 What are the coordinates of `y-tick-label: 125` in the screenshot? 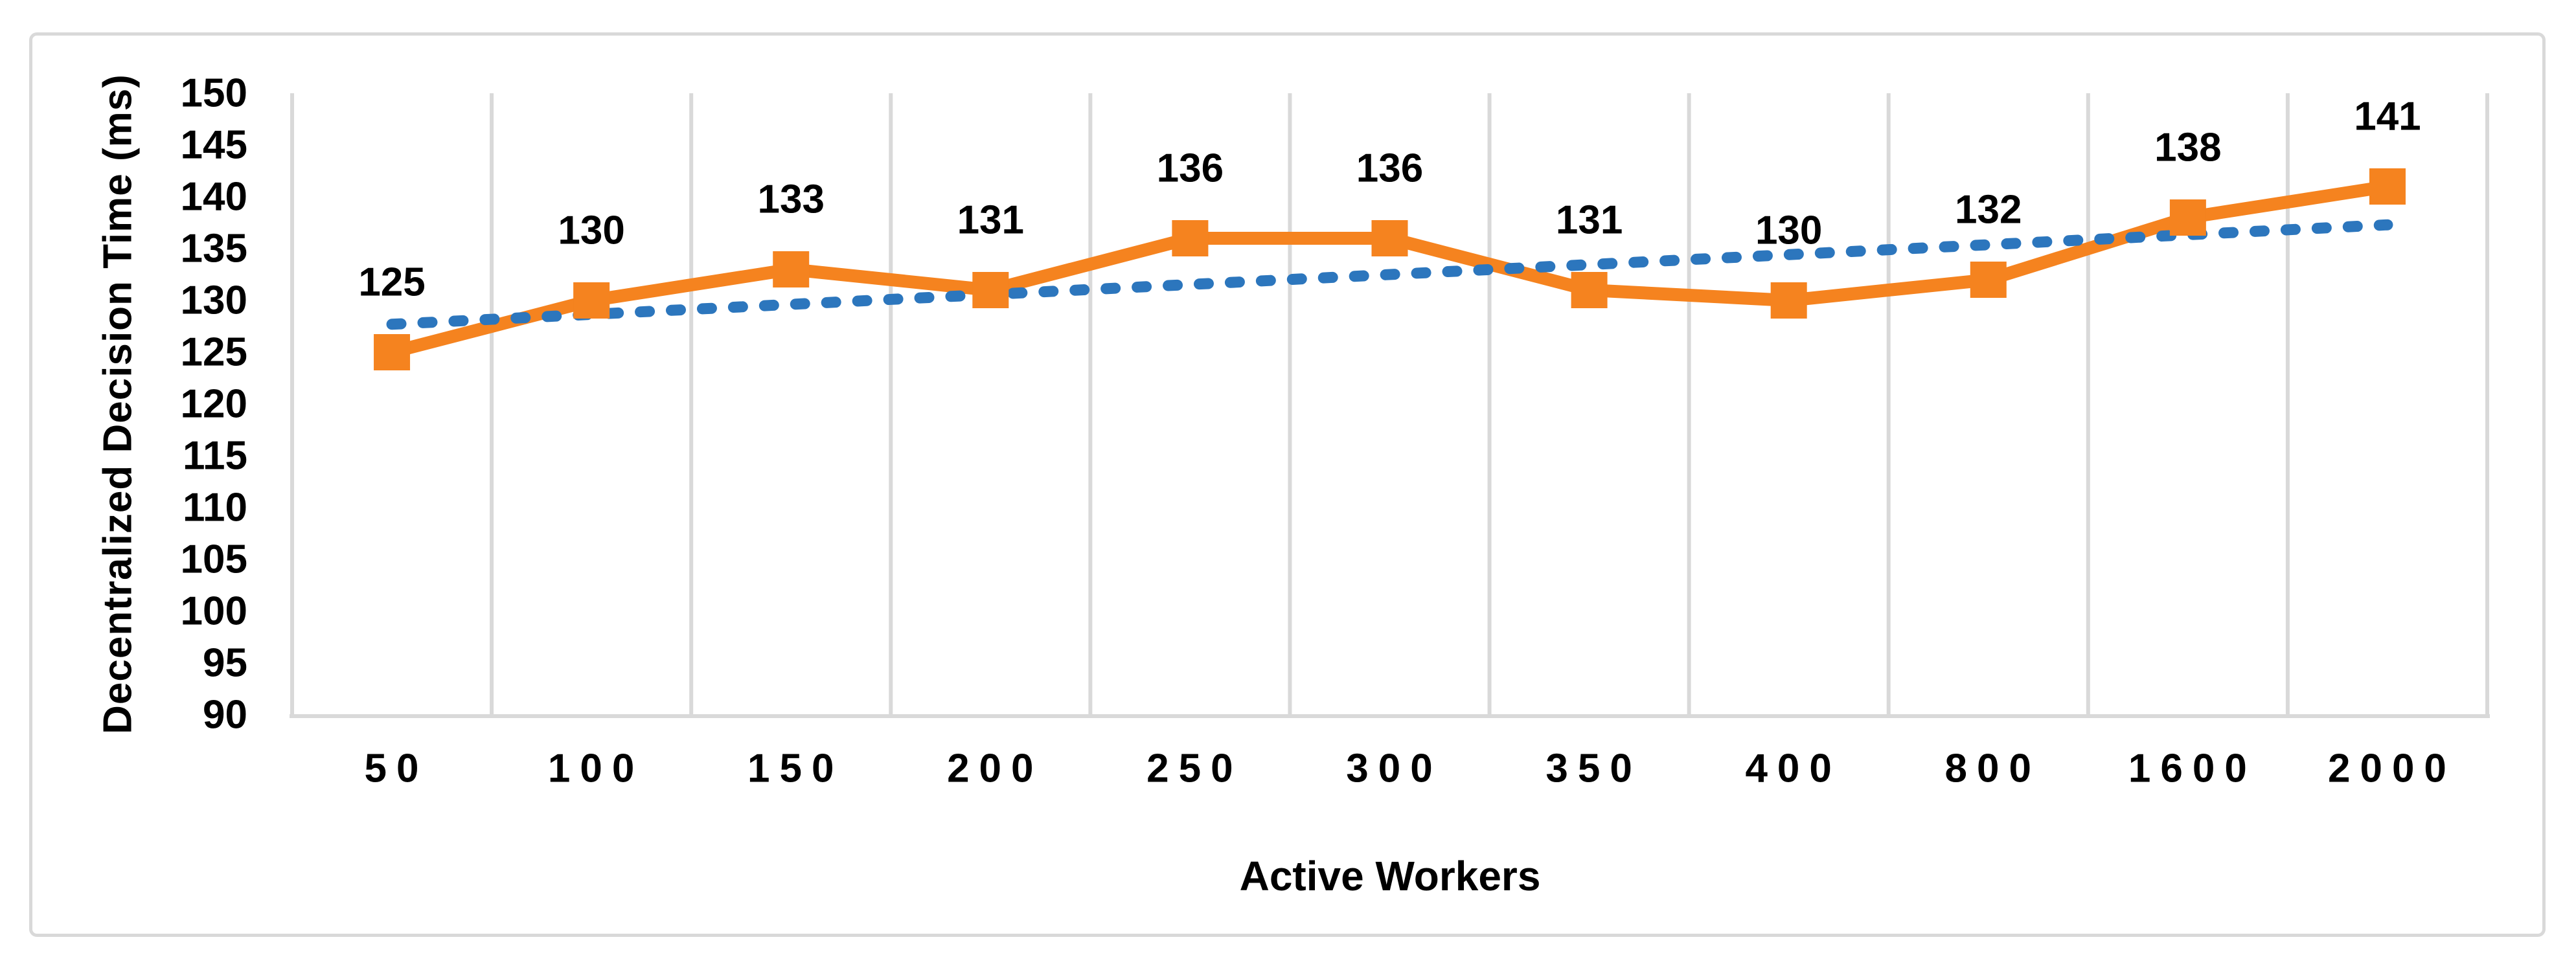 It's located at (214, 352).